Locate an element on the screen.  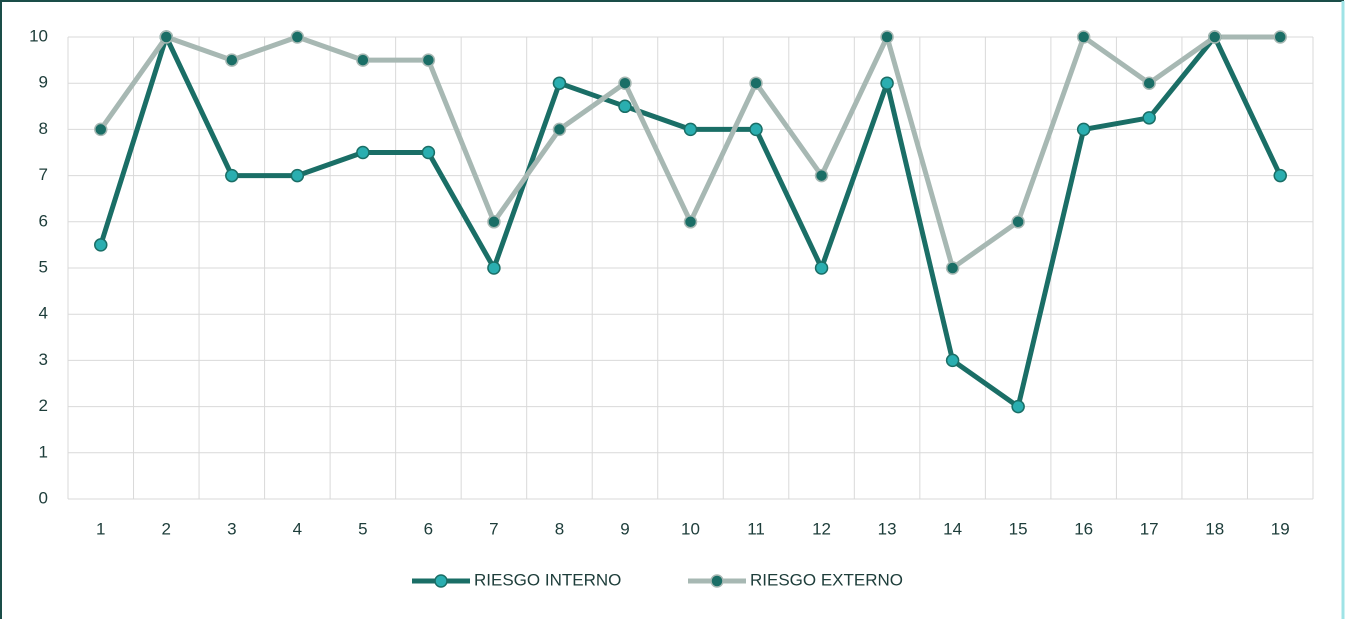
y-tick-label: 9 is located at coordinates (43, 82).